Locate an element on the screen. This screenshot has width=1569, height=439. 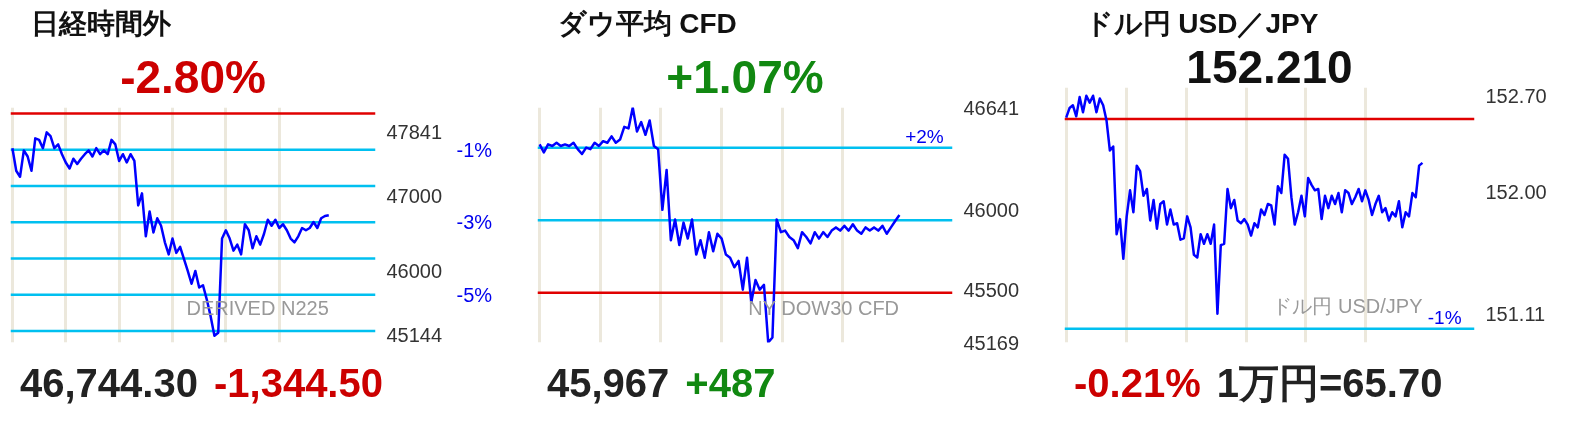
y-tick-label: 152.00 is located at coordinates (1516, 191).